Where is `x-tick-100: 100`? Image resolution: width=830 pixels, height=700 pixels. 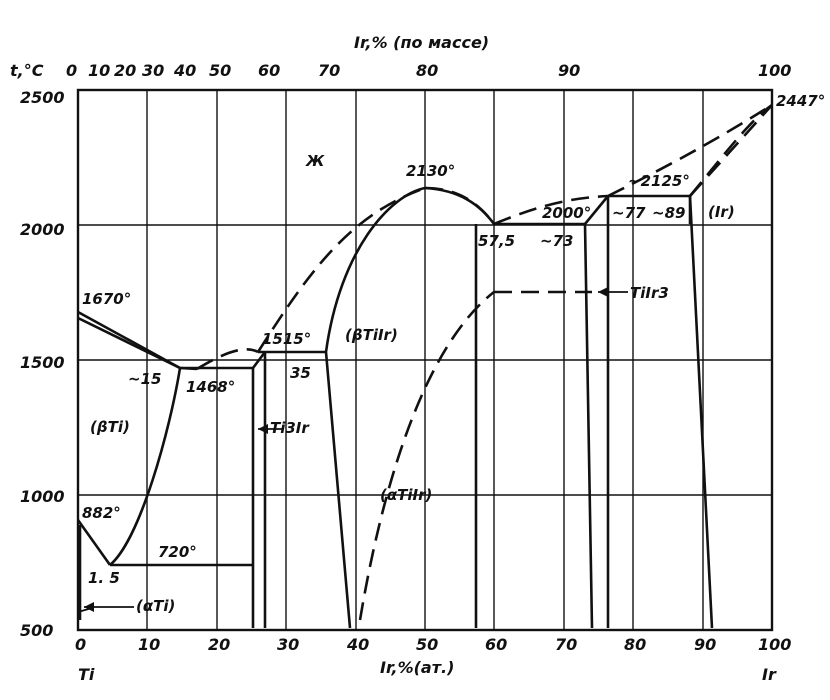 x-tick-100: 100 is located at coordinates (774, 644).